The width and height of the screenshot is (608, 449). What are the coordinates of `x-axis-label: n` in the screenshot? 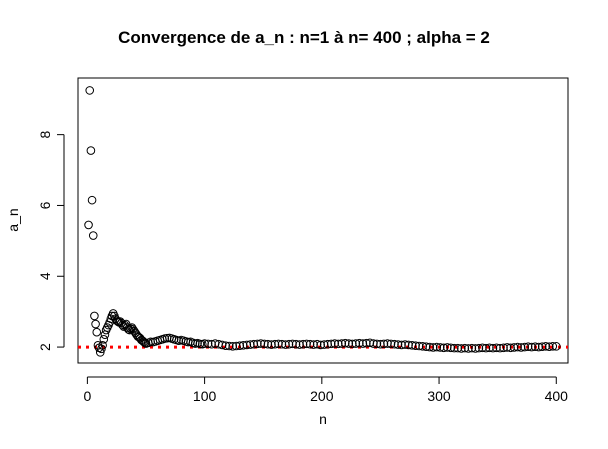 It's located at (323, 419).